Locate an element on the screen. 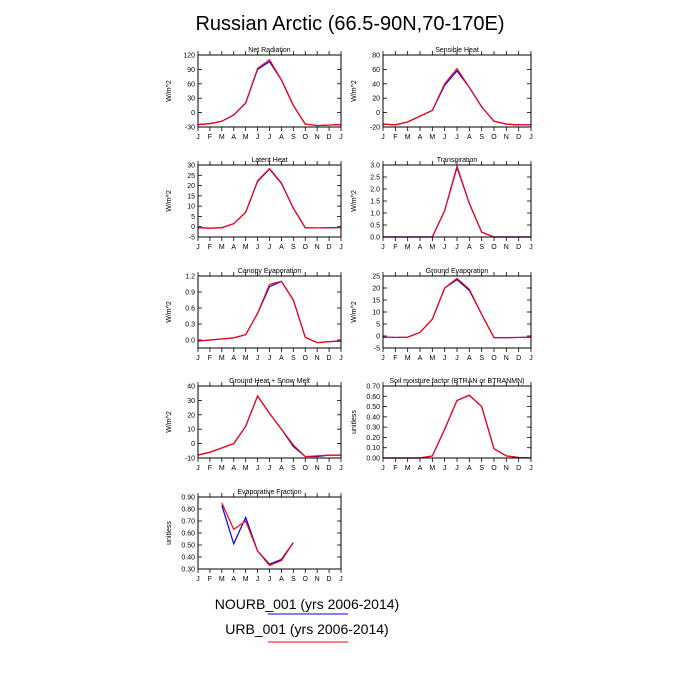  y-tick-label: 0.9 is located at coordinates (190, 293).